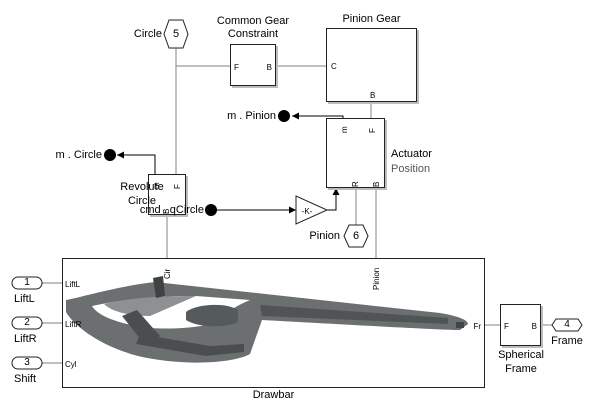  Describe the element at coordinates (253, 21) in the screenshot. I see `gear-constraint-title-1: Common Gear` at that location.